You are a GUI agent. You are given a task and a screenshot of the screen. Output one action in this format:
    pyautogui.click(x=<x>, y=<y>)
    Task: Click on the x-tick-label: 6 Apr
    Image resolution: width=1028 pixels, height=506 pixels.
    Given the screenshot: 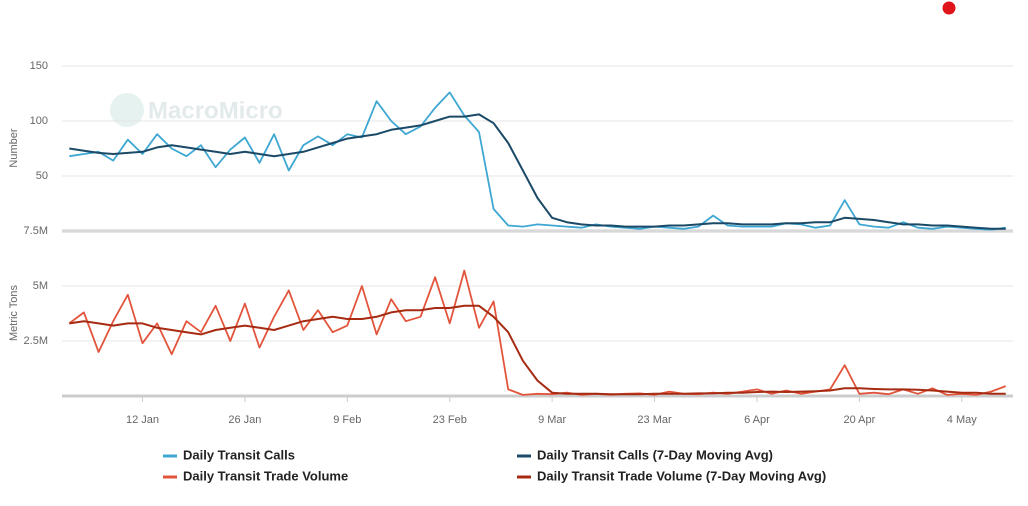 What is the action you would take?
    pyautogui.click(x=757, y=420)
    